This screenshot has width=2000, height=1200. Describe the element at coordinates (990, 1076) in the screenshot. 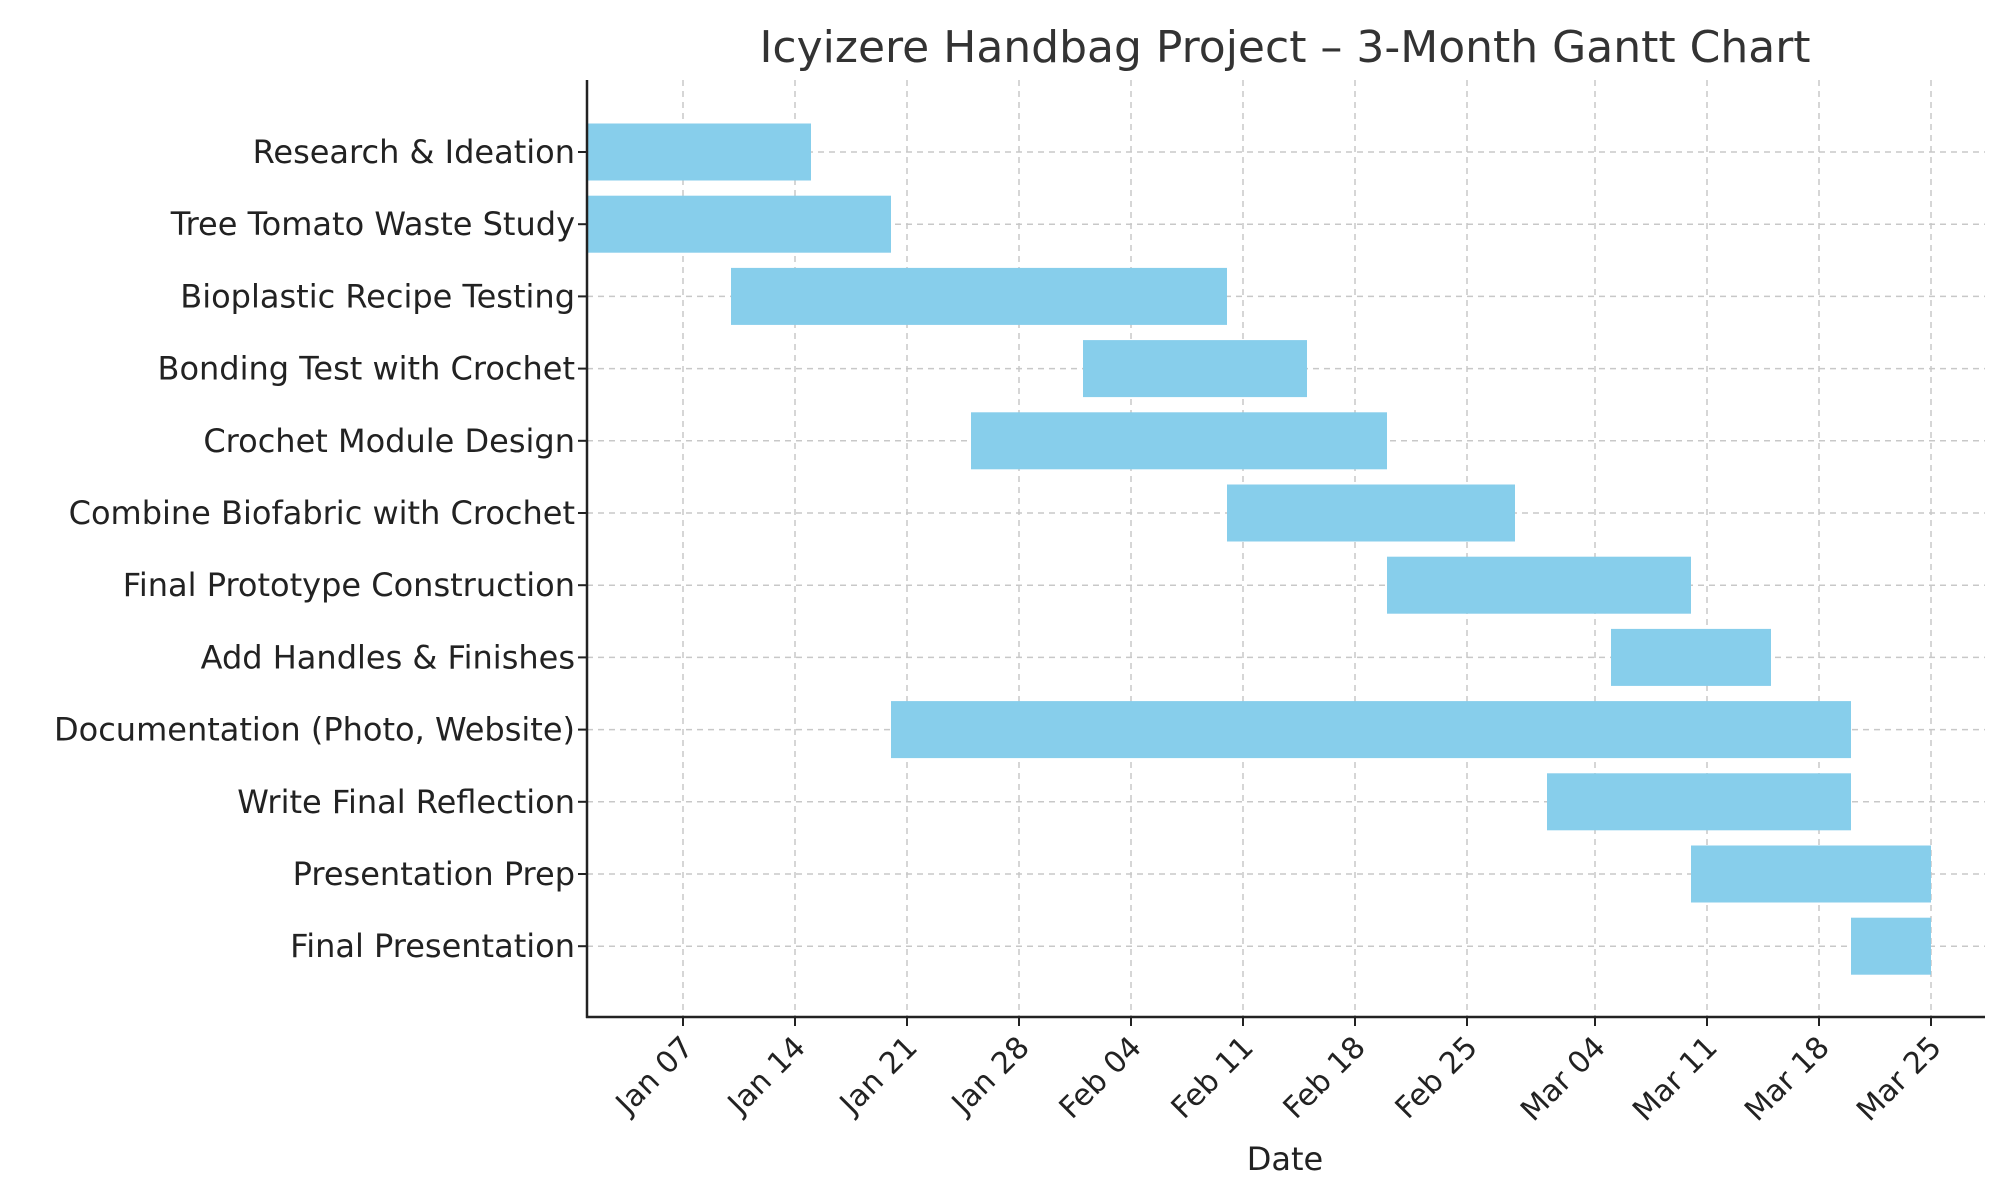

I see `x-tick-label: Jan 28` at that location.